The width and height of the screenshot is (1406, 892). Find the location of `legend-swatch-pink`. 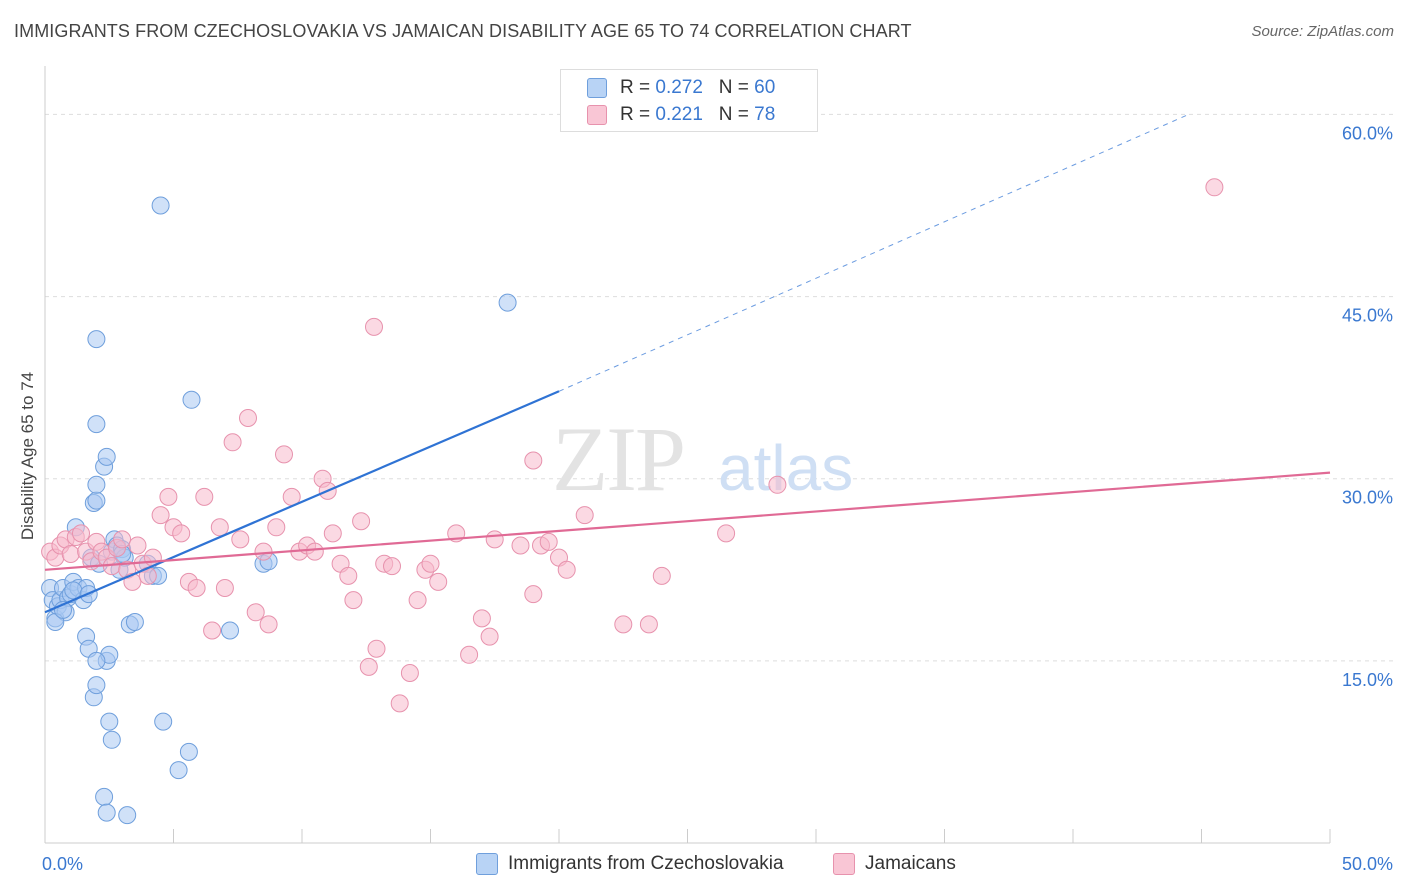

legend-swatch-pink is located at coordinates (597, 115).